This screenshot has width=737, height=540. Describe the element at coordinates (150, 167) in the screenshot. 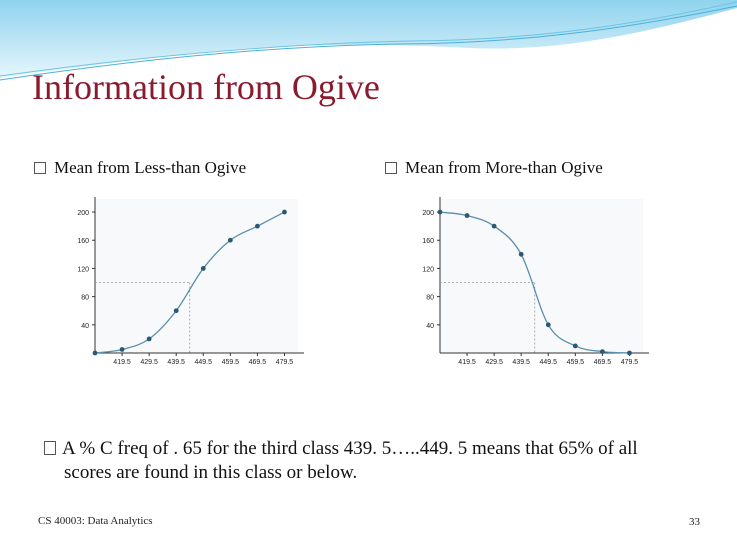

I see `bullet-label: Mean from Less-than Ogive` at that location.